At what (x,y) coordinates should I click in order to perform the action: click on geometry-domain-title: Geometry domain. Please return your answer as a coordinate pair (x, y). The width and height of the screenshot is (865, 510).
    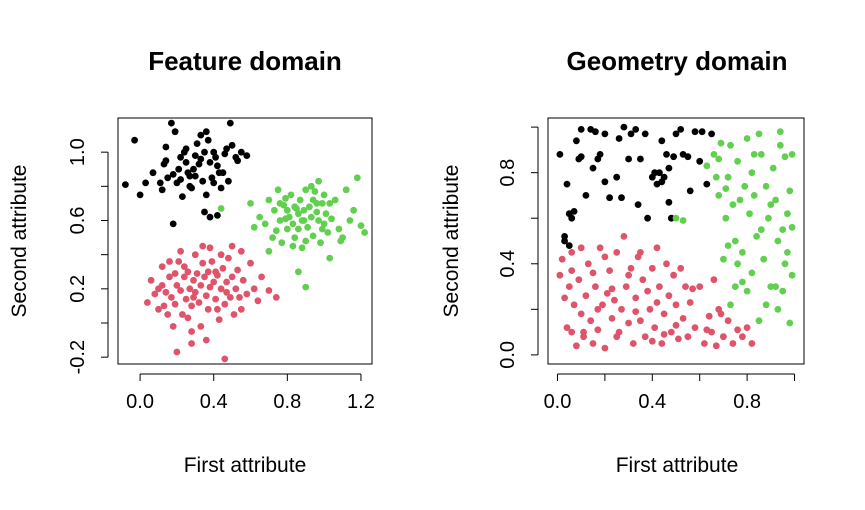
    Looking at the image, I should click on (676, 61).